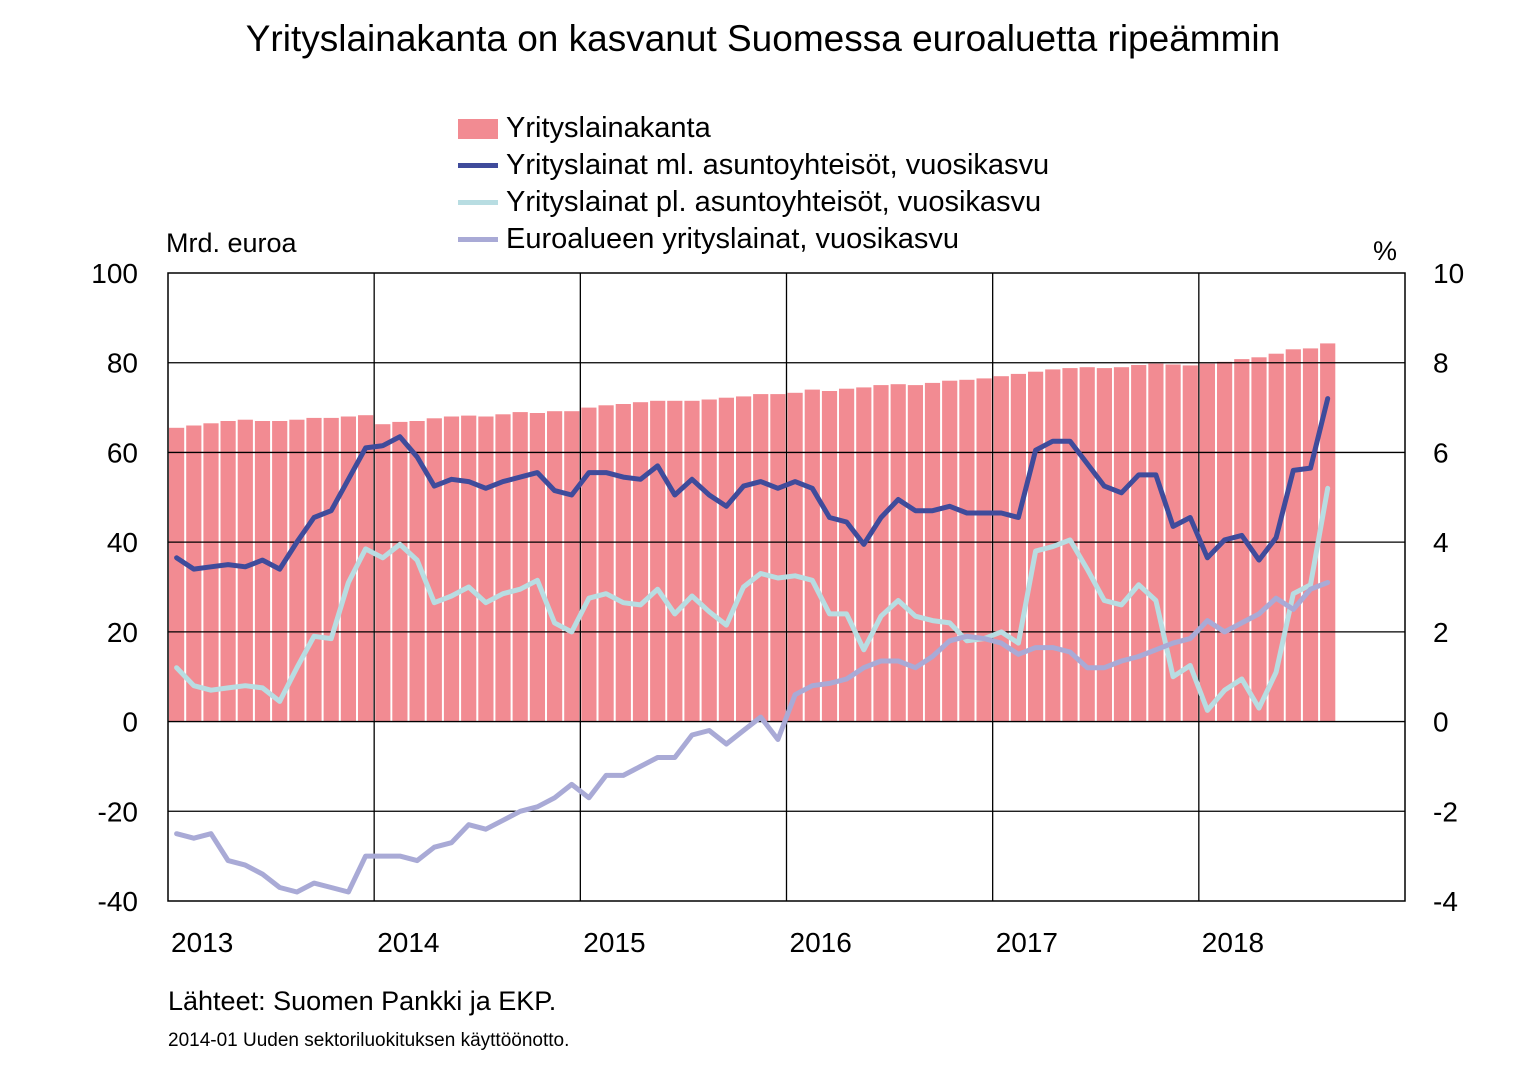 The width and height of the screenshot is (1526, 1088). What do you see at coordinates (118, 901) in the screenshot?
I see `left-tick-label: -40` at bounding box center [118, 901].